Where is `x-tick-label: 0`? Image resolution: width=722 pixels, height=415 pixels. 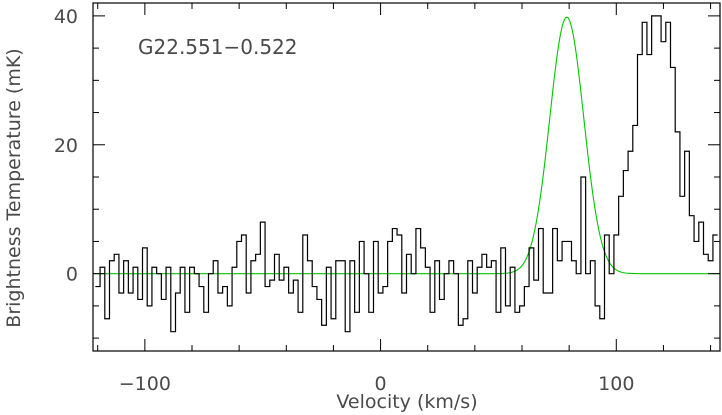 x-tick-label: 0 is located at coordinates (381, 384).